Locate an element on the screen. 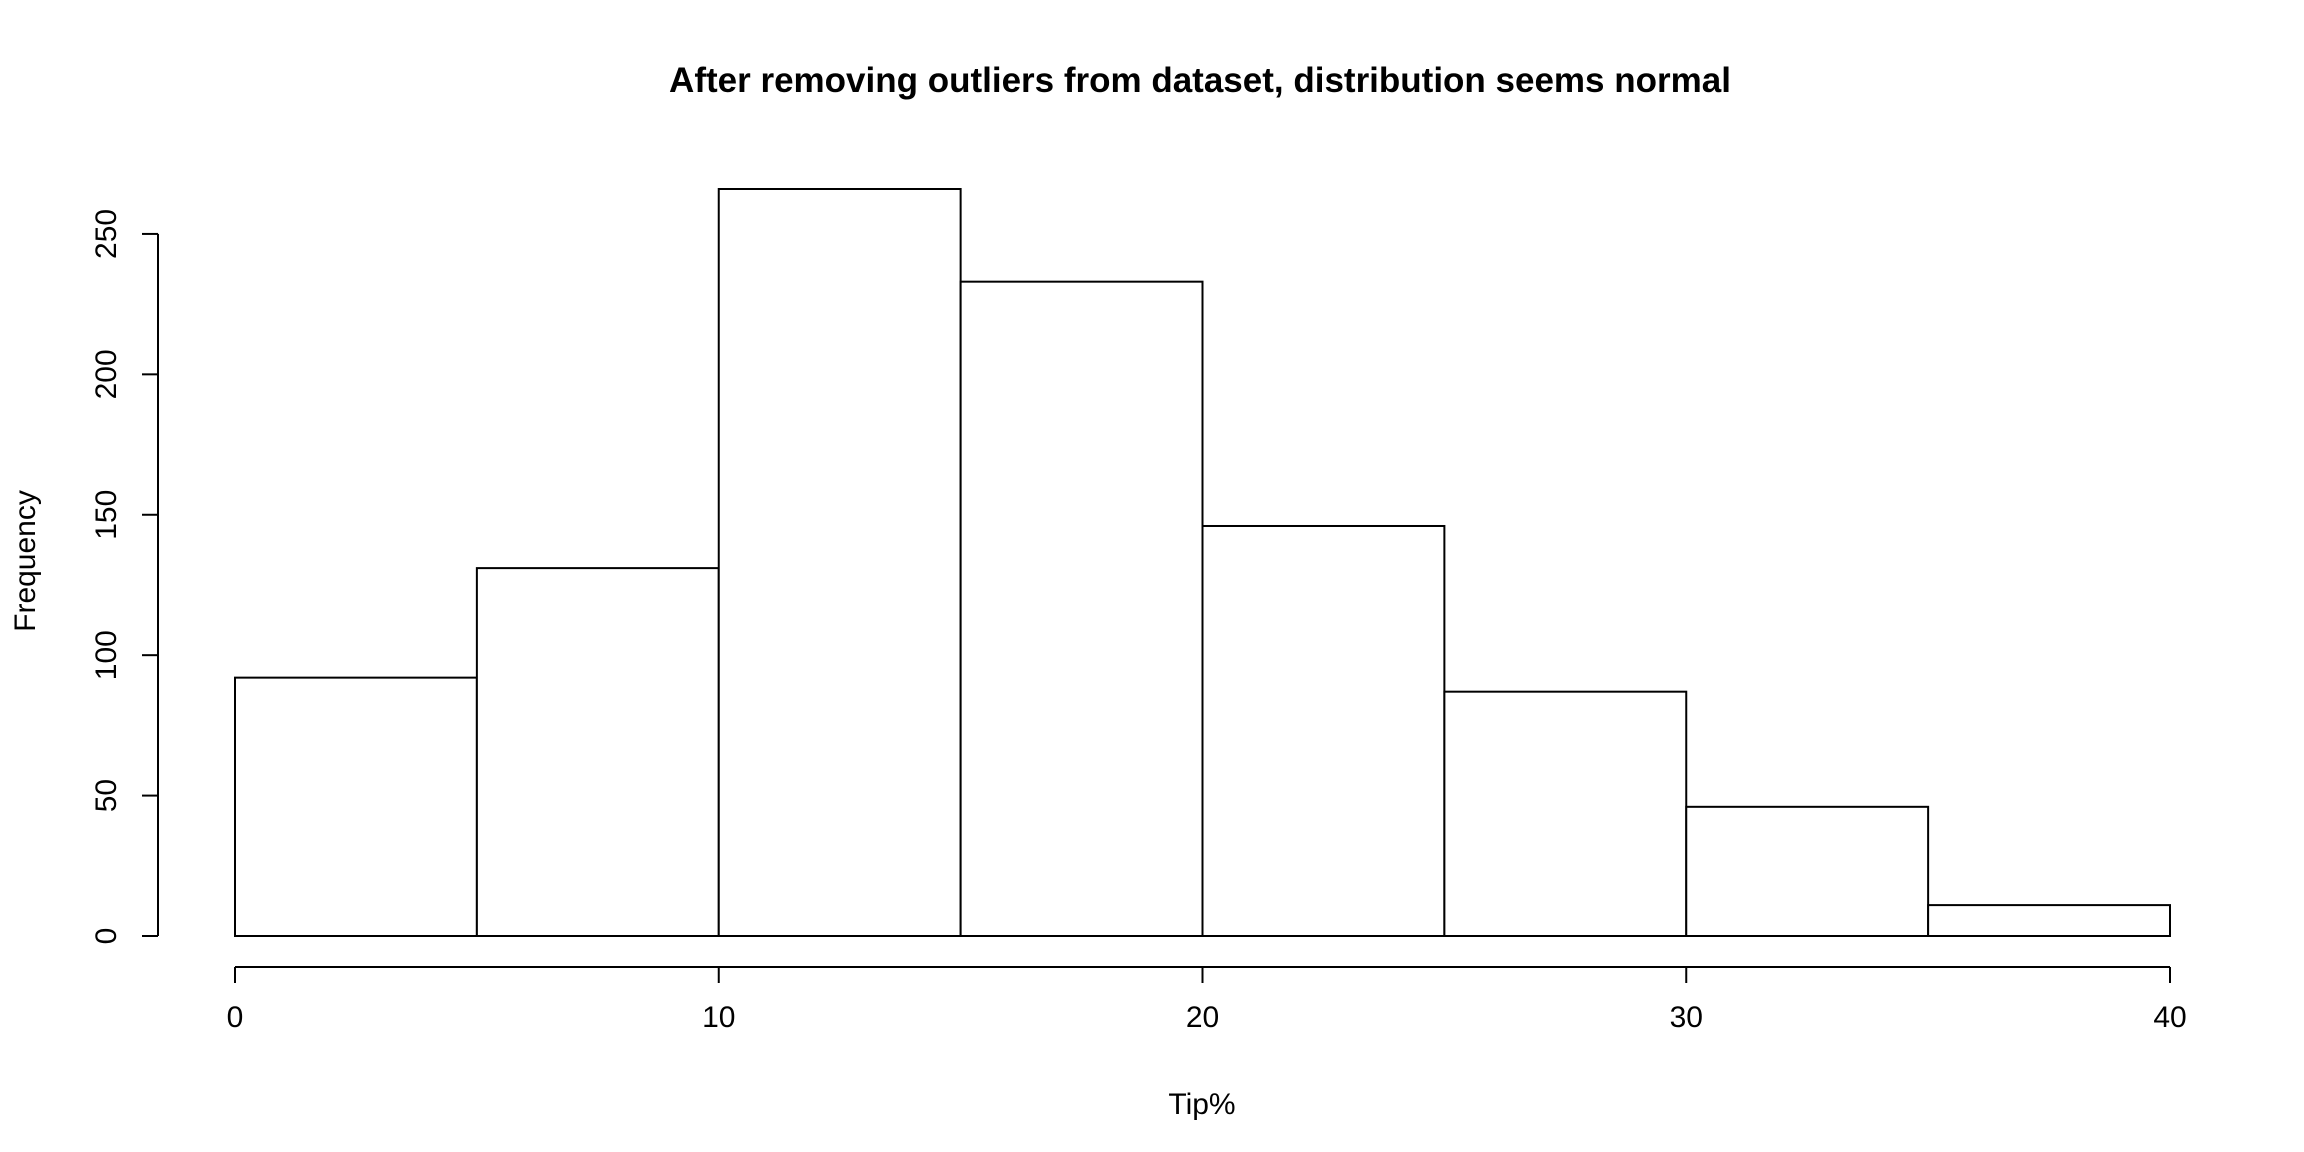  y-tick-label: 250 is located at coordinates (106, 234).